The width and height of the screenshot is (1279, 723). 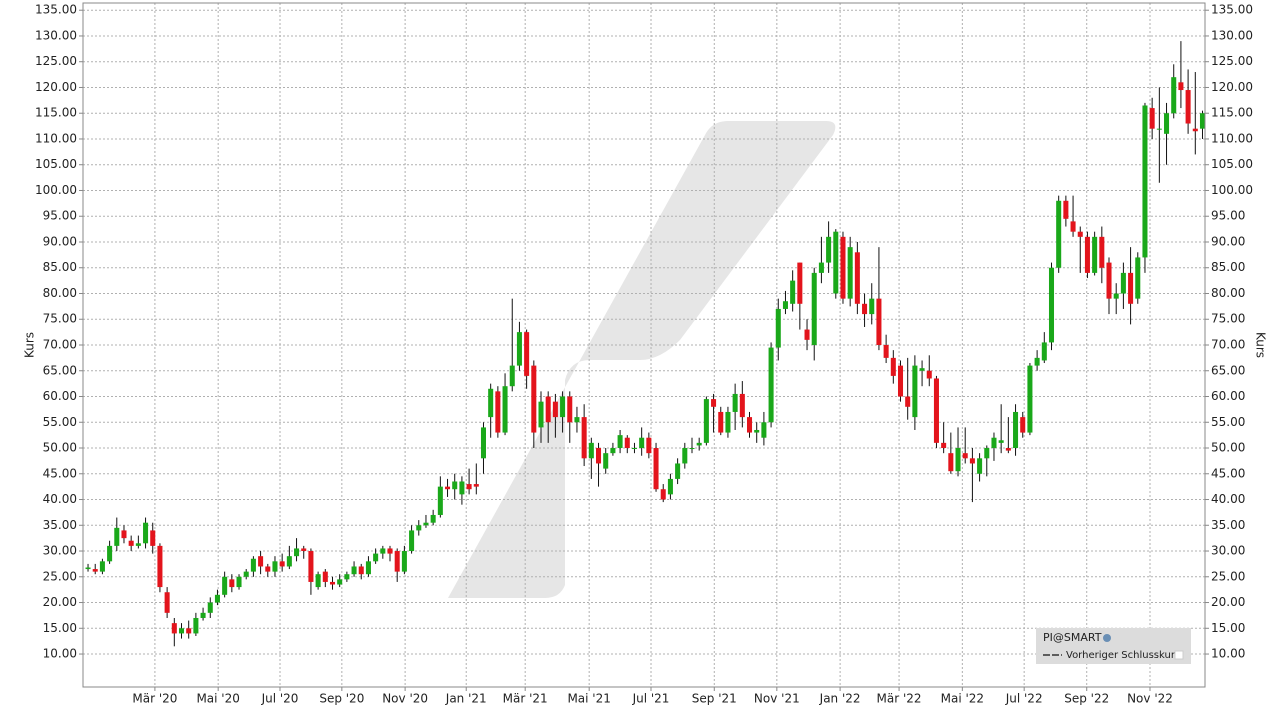 What do you see at coordinates (1228, 345) in the screenshot?
I see `y2-tick-label: 70.00` at bounding box center [1228, 345].